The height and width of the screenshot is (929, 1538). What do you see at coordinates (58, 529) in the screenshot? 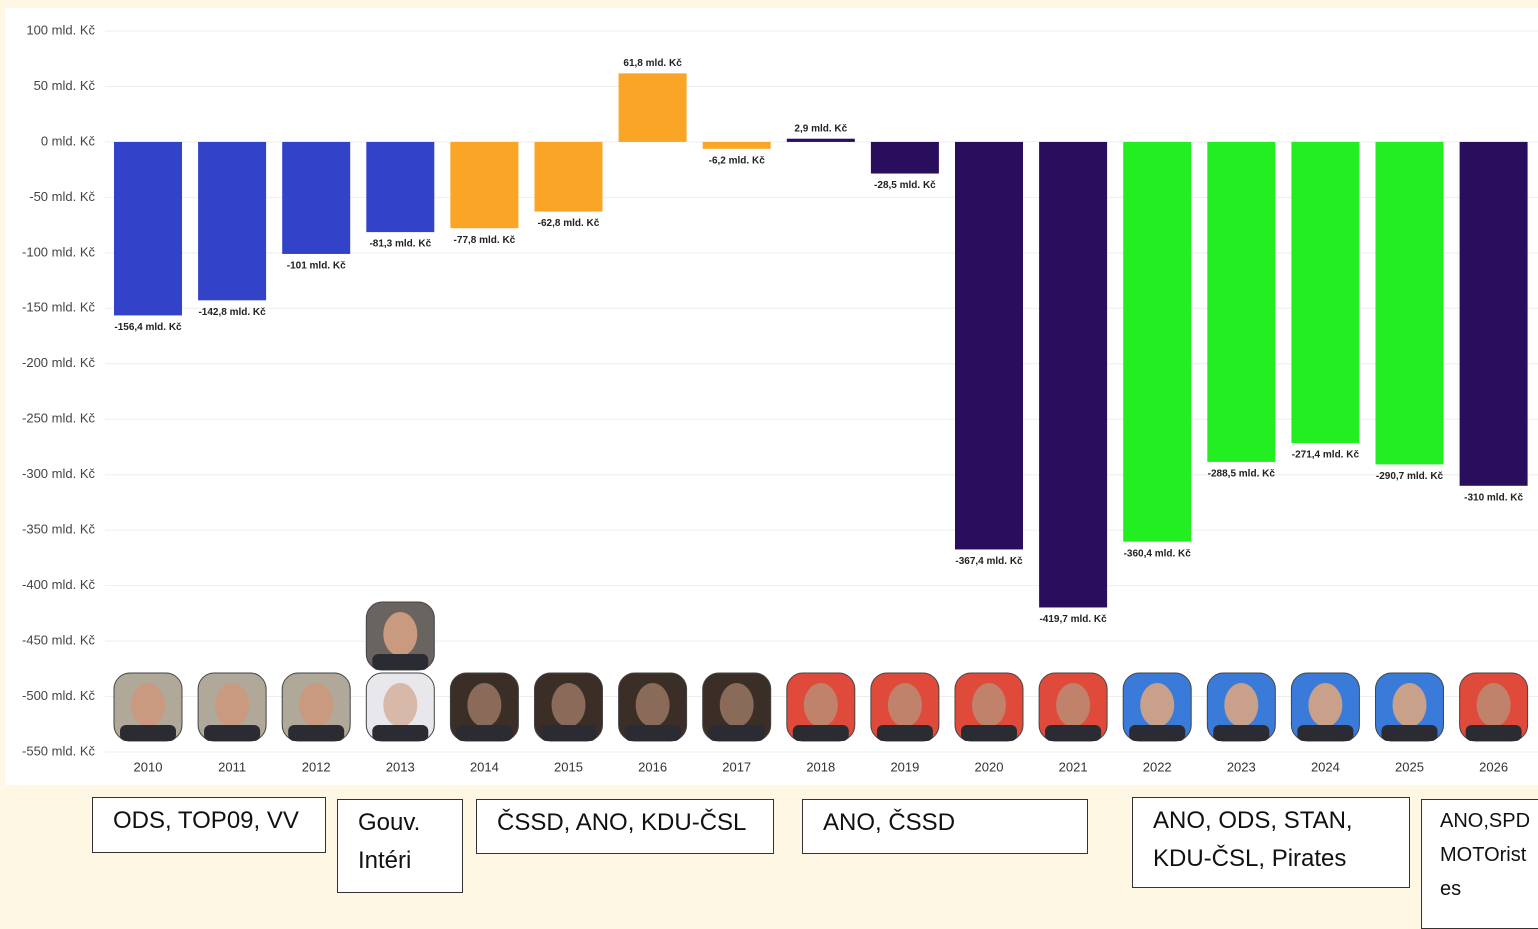
I see `y-tick-label: -350 mld. Kč` at bounding box center [58, 529].